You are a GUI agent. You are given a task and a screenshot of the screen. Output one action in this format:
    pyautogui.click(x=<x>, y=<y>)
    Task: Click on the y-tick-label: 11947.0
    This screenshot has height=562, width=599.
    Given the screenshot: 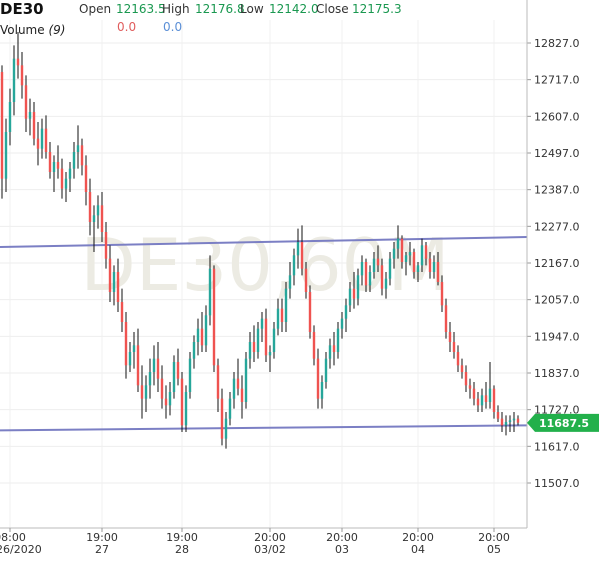 What is the action you would take?
    pyautogui.click(x=557, y=336)
    